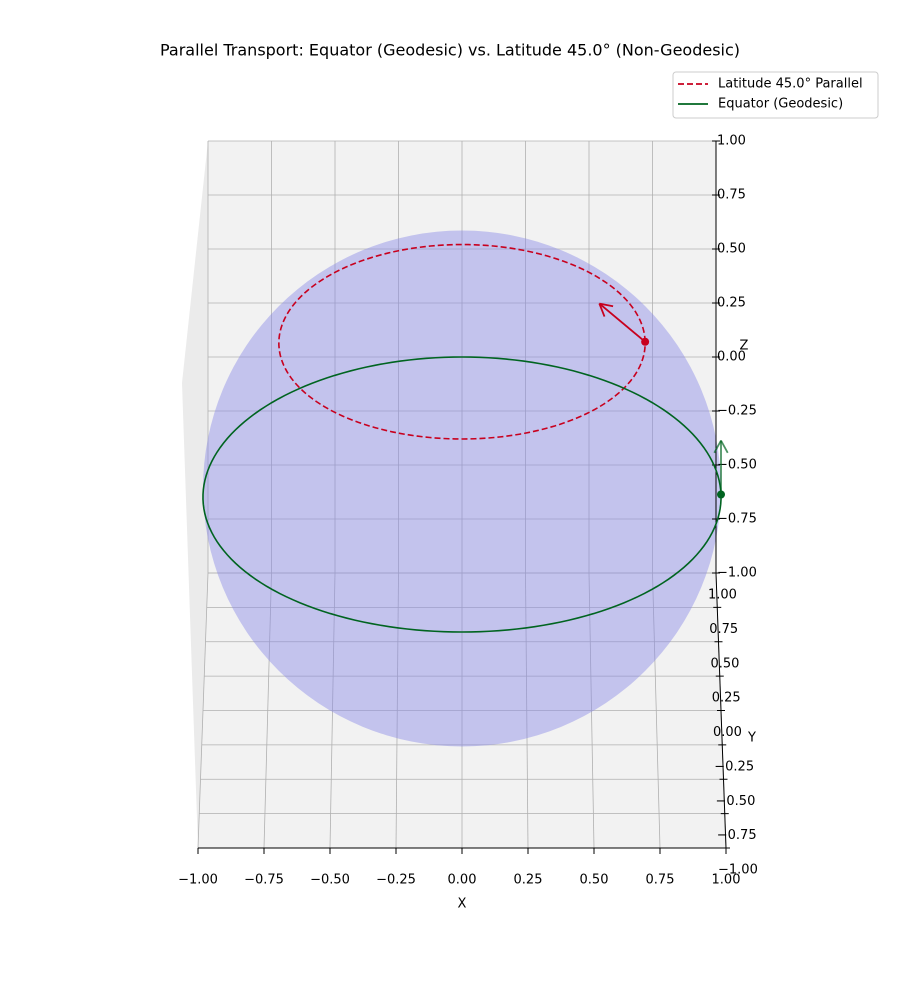 The height and width of the screenshot is (1000, 900). Describe the element at coordinates (396, 880) in the screenshot. I see `x-tick-label: −0.25` at that location.